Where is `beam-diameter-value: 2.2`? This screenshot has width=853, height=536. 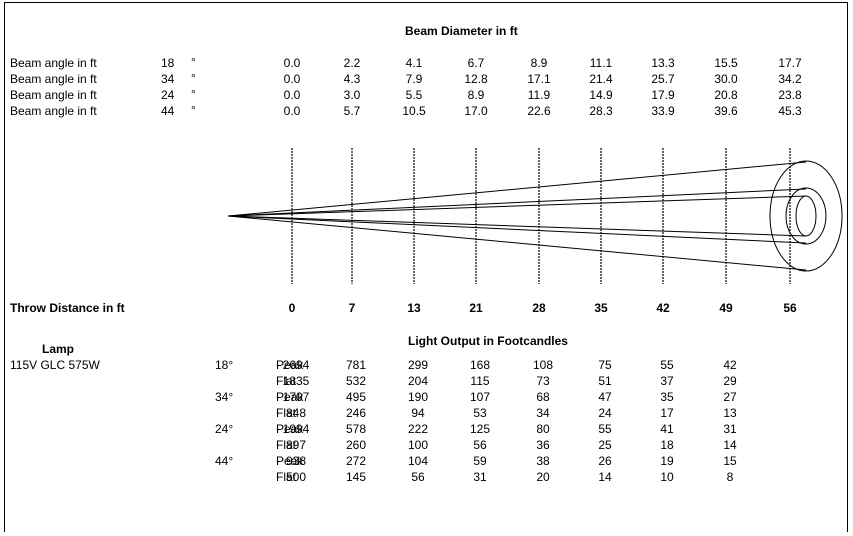
beam-diameter-value: 2.2 is located at coordinates (352, 63).